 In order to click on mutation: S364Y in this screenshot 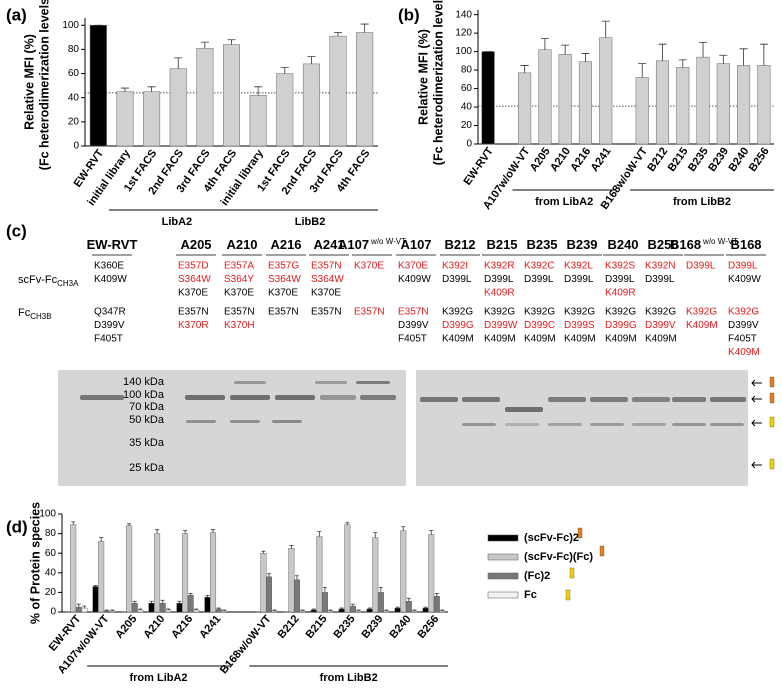, I will do `click(239, 279)`.